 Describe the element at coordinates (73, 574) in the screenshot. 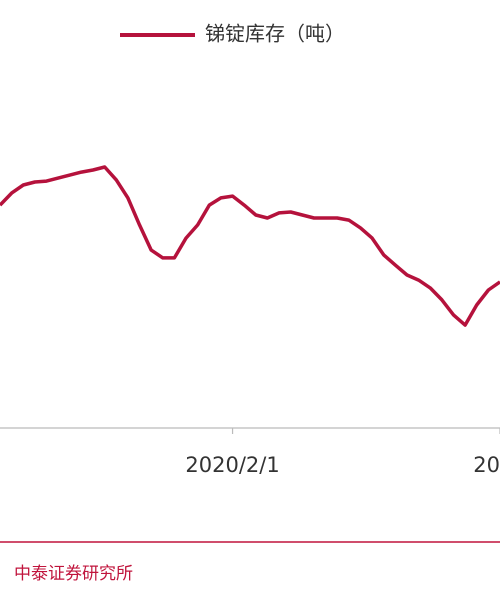

I see `source-note: 中泰证券研究所` at that location.